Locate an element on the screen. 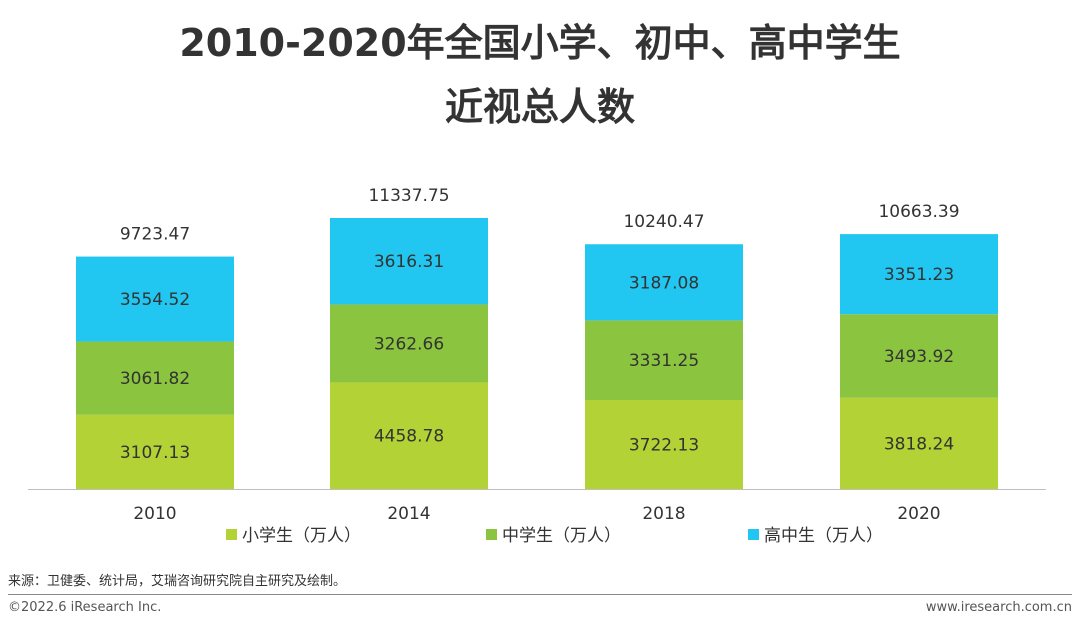 The image size is (1080, 630). data-label: 3331.25 is located at coordinates (664, 361).